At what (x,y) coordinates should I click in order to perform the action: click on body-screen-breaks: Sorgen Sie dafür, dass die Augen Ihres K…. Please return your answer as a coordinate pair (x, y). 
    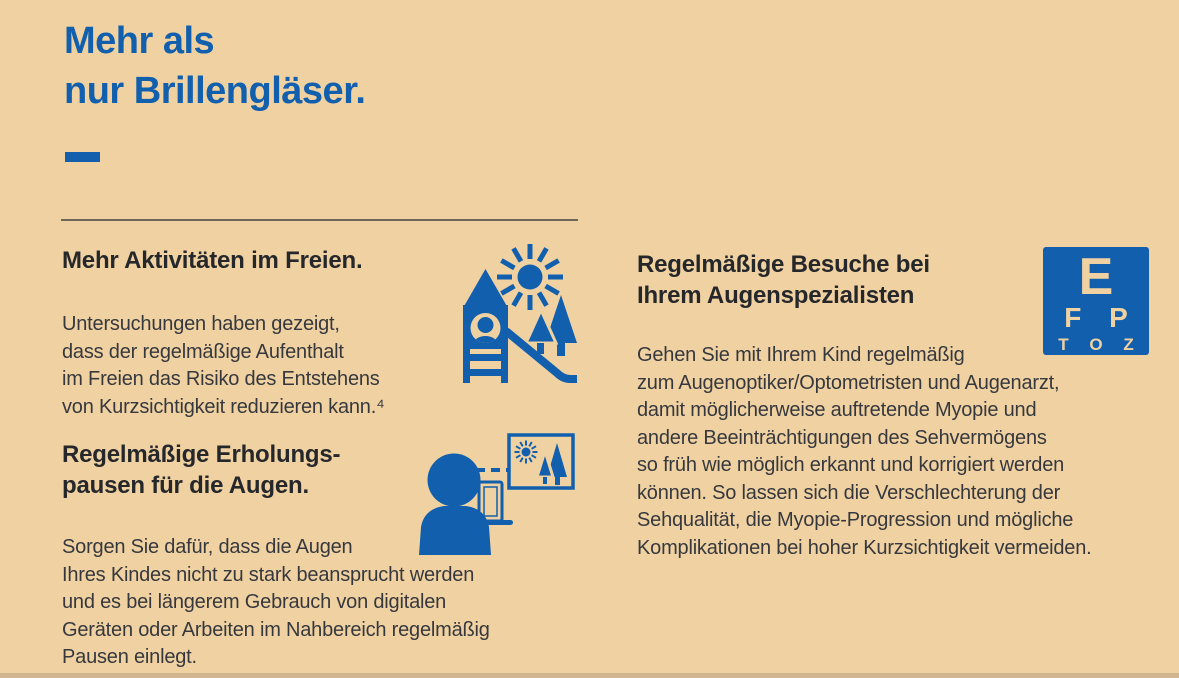
    Looking at the image, I should click on (276, 602).